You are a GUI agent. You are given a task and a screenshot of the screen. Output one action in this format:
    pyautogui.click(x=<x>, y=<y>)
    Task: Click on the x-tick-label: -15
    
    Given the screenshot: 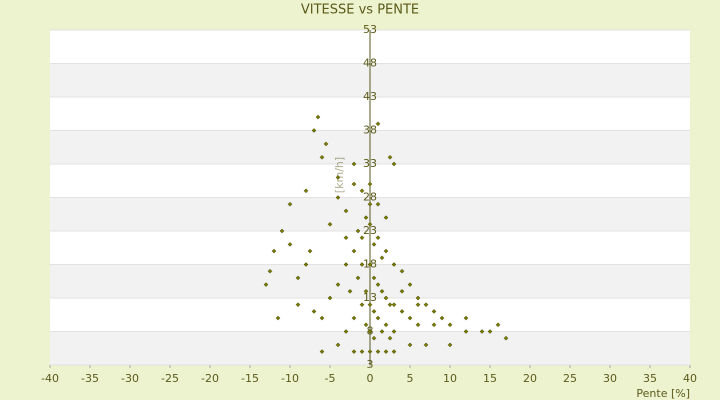 What is the action you would take?
    pyautogui.click(x=250, y=378)
    